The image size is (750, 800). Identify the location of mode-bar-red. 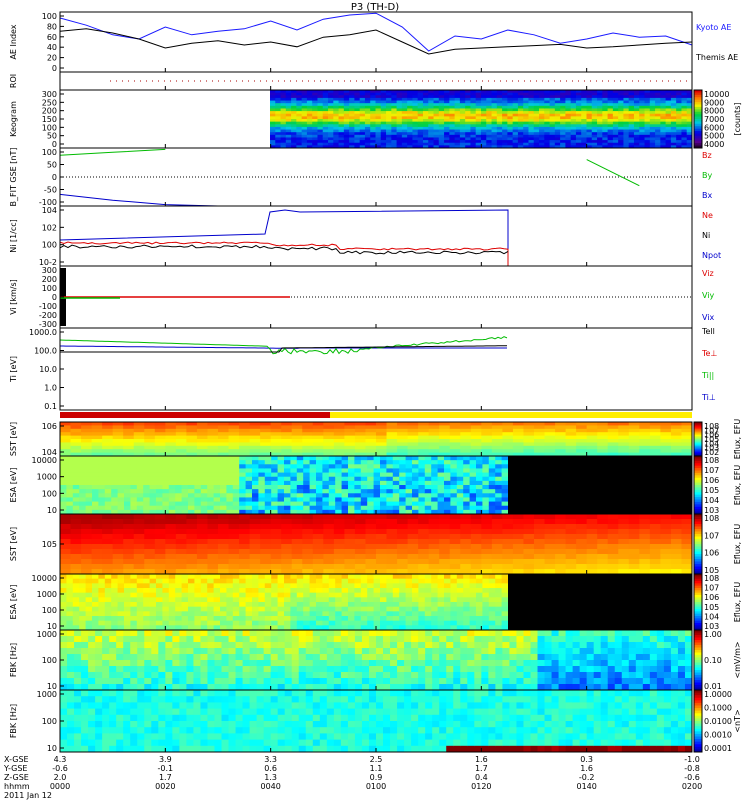
(195, 415).